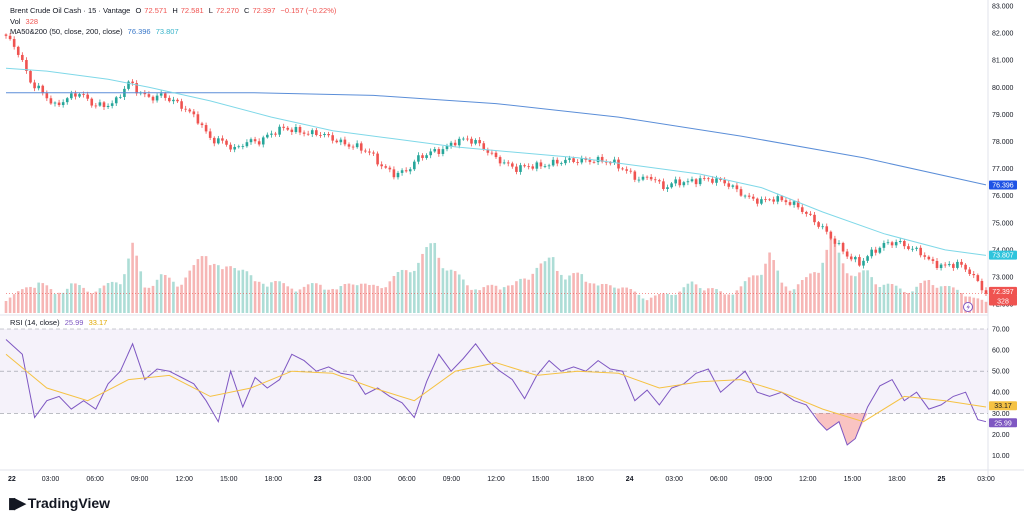 This screenshot has height=518, width=1024. What do you see at coordinates (60, 322) in the screenshot?
I see `rsi-legend: RSI (14, close) 25.99 33.17` at bounding box center [60, 322].